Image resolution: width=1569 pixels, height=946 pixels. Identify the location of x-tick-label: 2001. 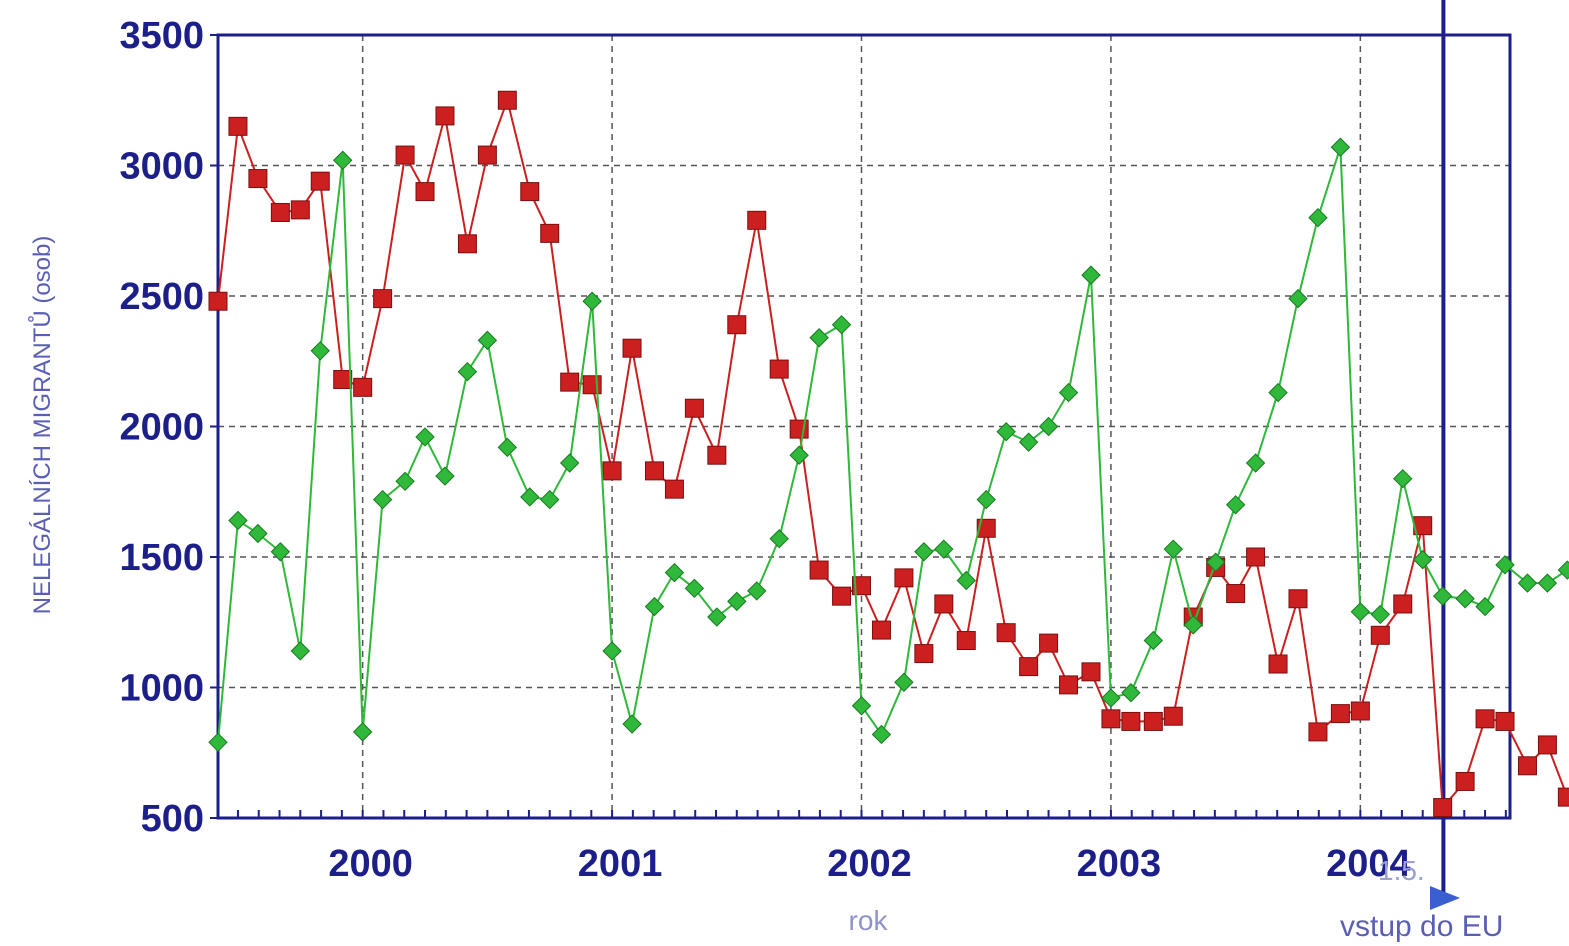
(620, 864).